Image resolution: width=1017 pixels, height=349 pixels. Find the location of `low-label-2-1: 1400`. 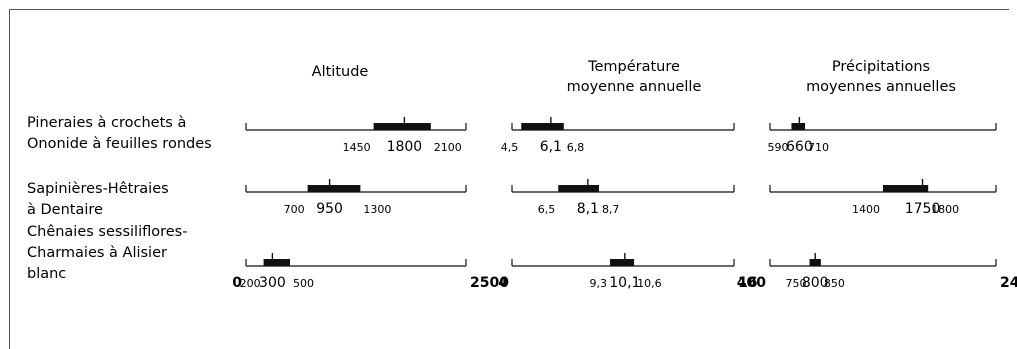

low-label-2-1: 1400 is located at coordinates (866, 209).